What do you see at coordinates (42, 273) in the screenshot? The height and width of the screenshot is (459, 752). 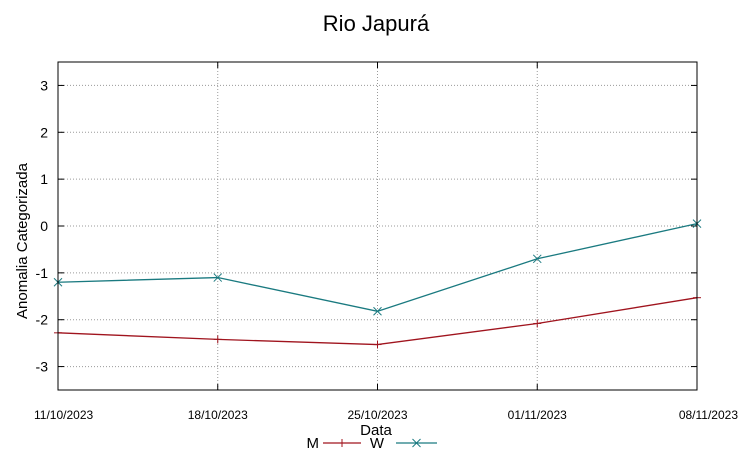 I see `y-tick-label: -1` at bounding box center [42, 273].